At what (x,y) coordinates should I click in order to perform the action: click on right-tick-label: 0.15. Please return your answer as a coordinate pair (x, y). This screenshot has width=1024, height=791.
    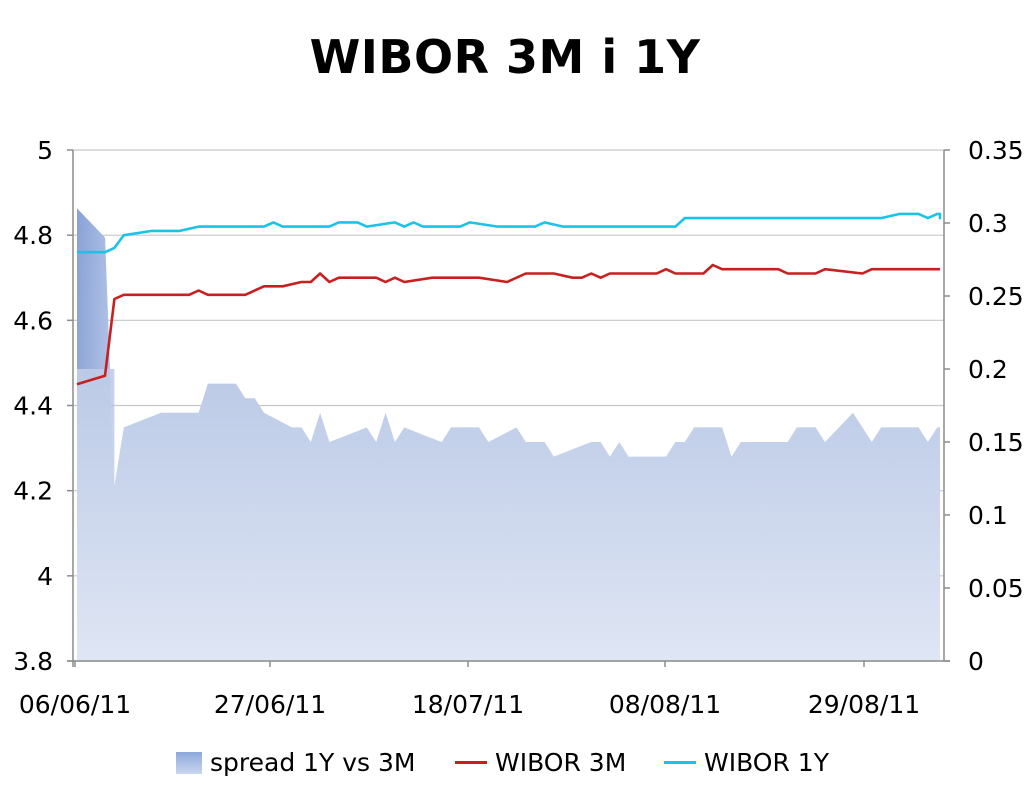
    Looking at the image, I should click on (996, 442).